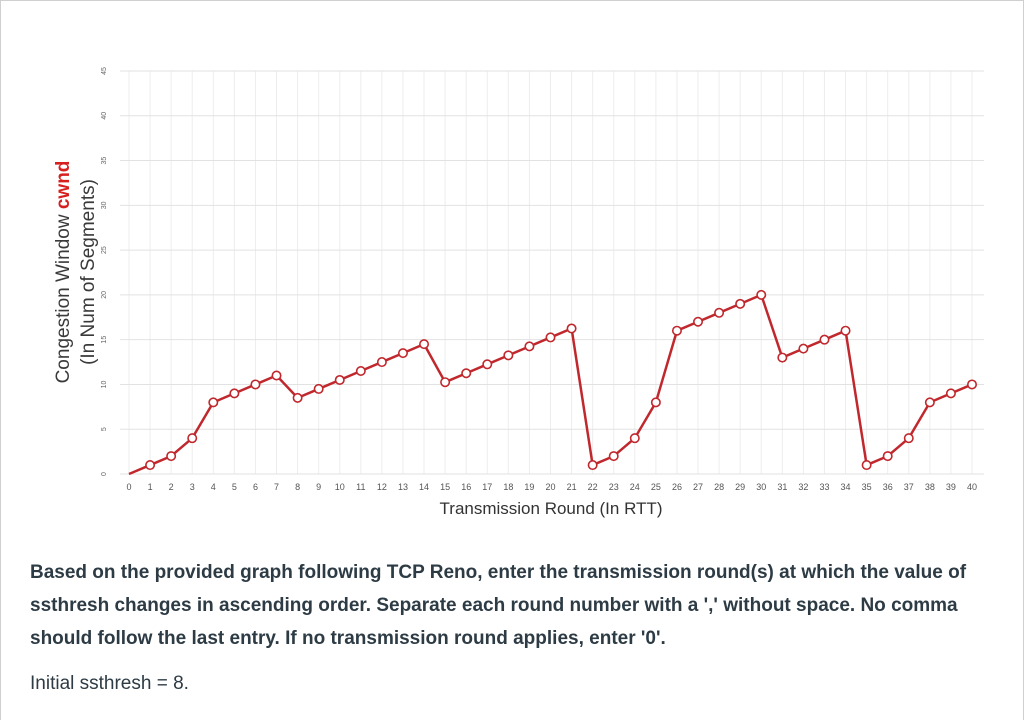  I want to click on y-tick-label: 35, so click(104, 161).